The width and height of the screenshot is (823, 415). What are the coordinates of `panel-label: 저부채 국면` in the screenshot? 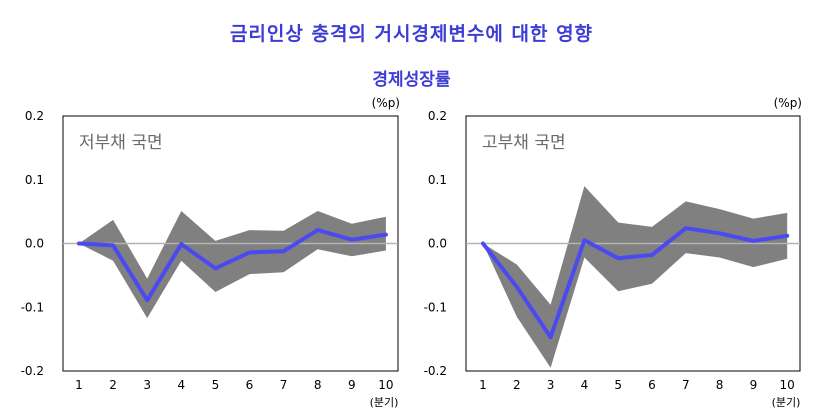 It's located at (121, 143).